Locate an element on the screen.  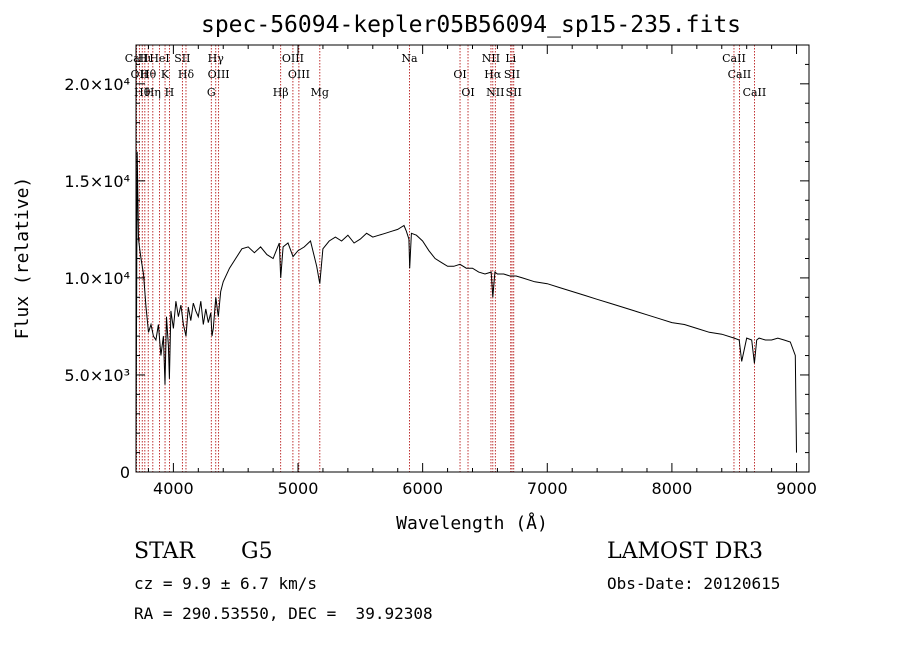
line-label-18: Na is located at coordinates (409, 58).